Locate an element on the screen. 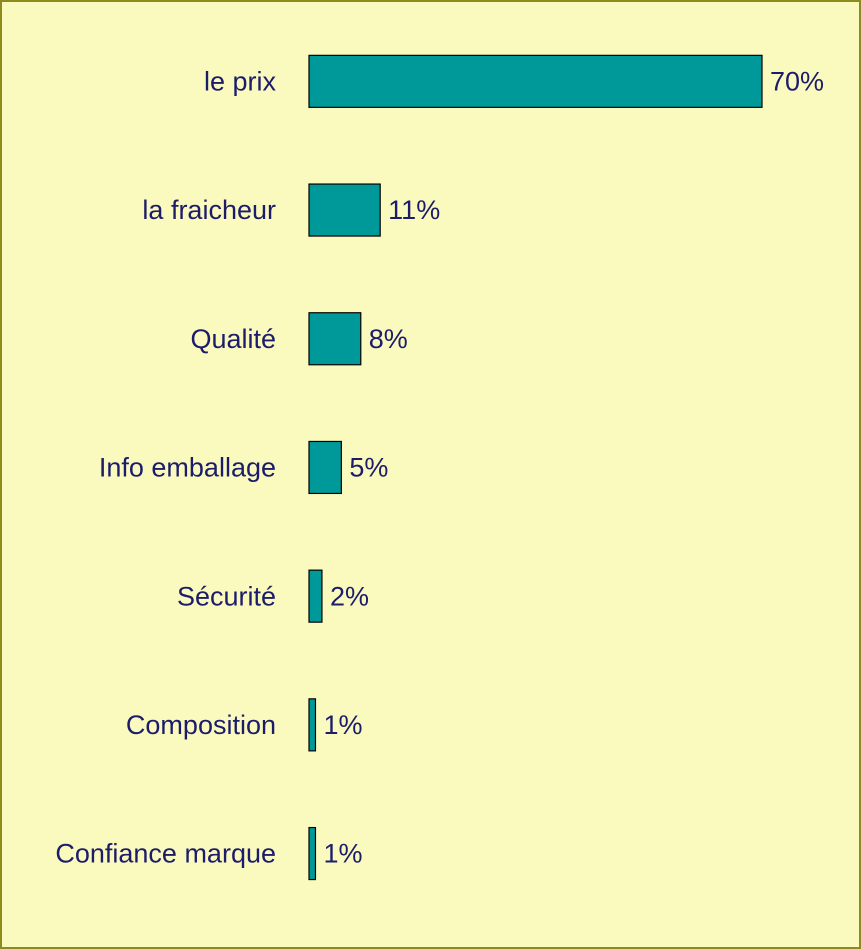 This screenshot has height=949, width=861. value-label: 8% is located at coordinates (388, 339).